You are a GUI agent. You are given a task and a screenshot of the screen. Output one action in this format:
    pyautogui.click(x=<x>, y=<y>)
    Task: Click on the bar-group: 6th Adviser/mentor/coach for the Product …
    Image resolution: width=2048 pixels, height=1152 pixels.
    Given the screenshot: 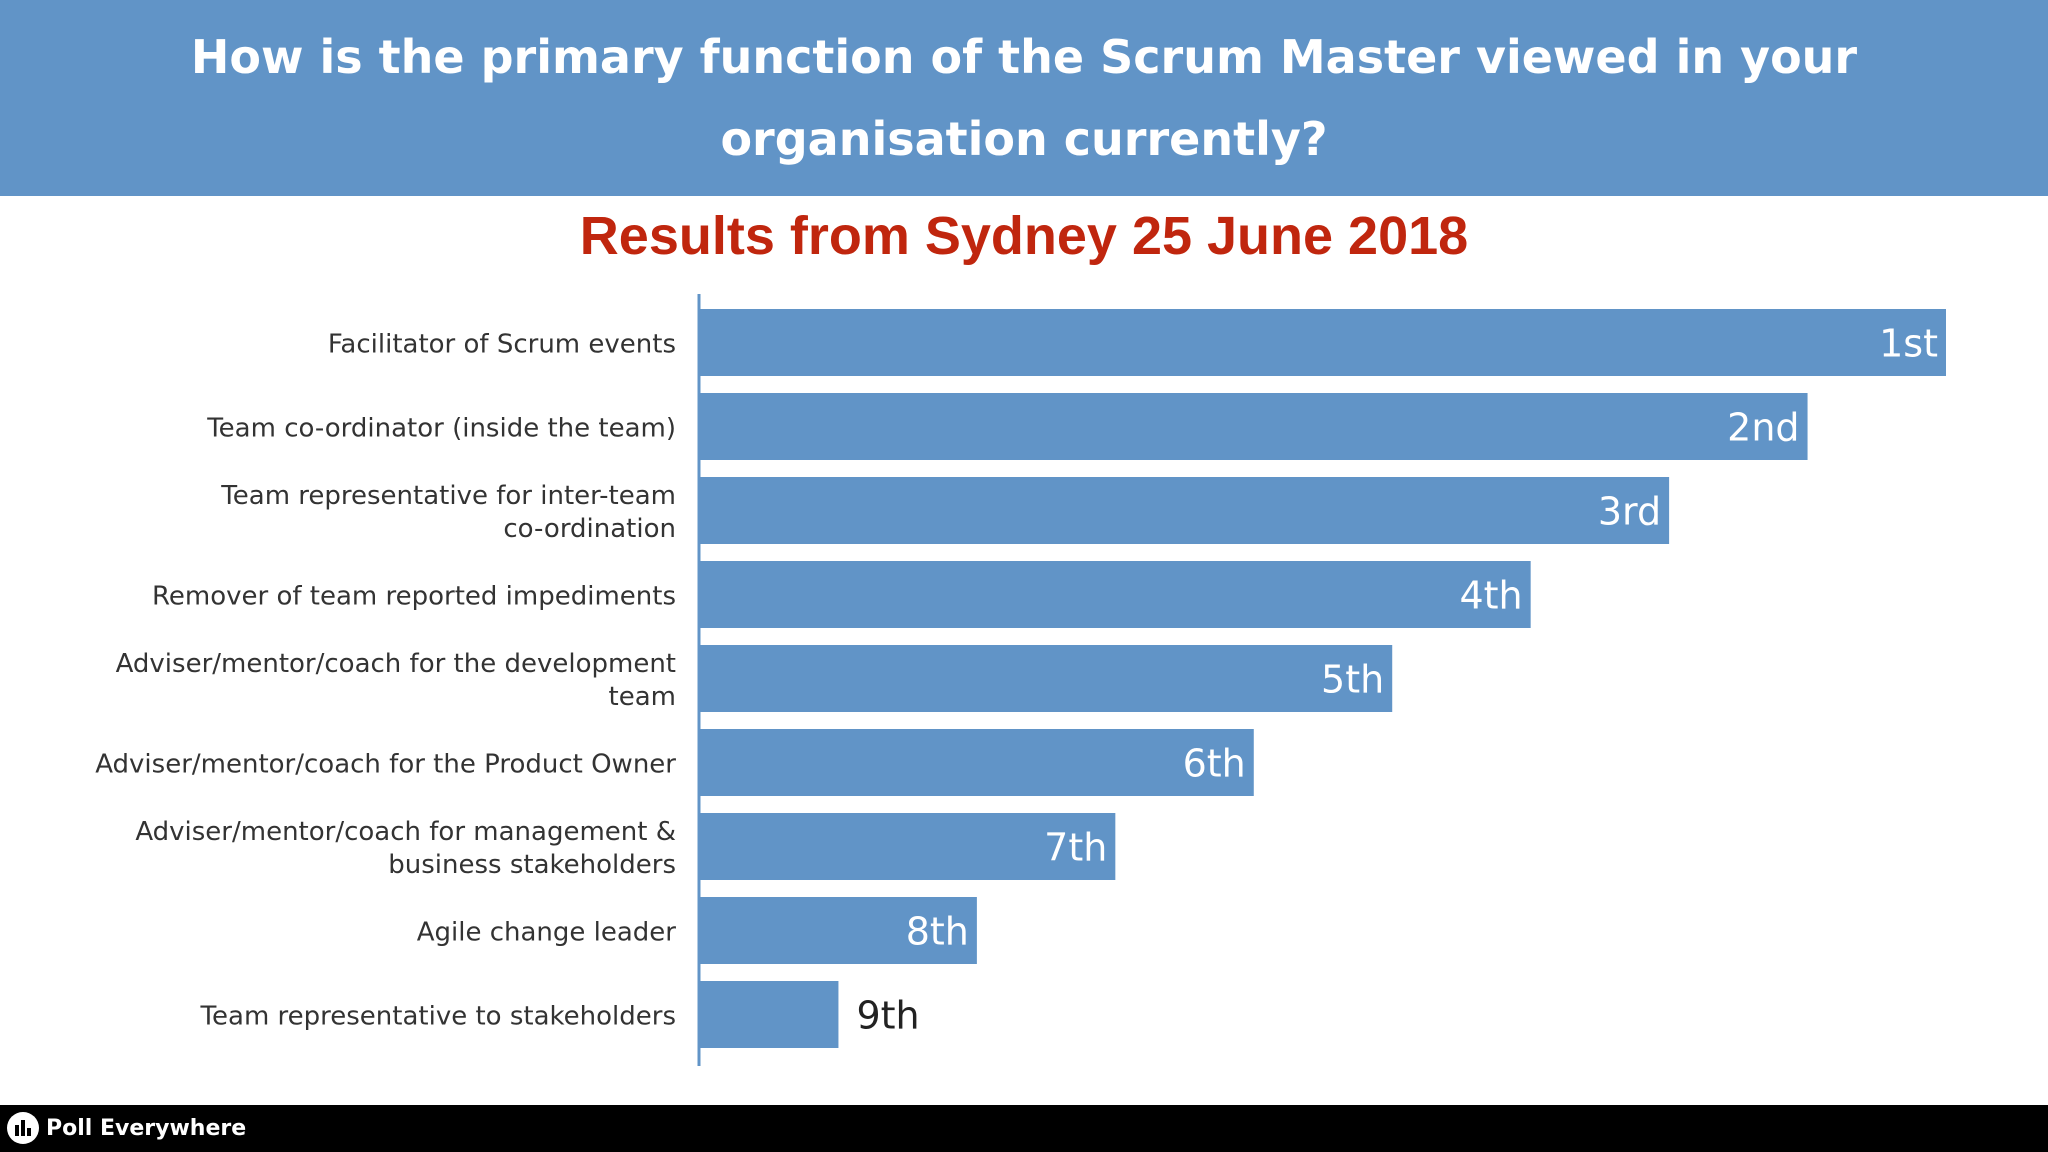 What is the action you would take?
    pyautogui.click(x=674, y=762)
    